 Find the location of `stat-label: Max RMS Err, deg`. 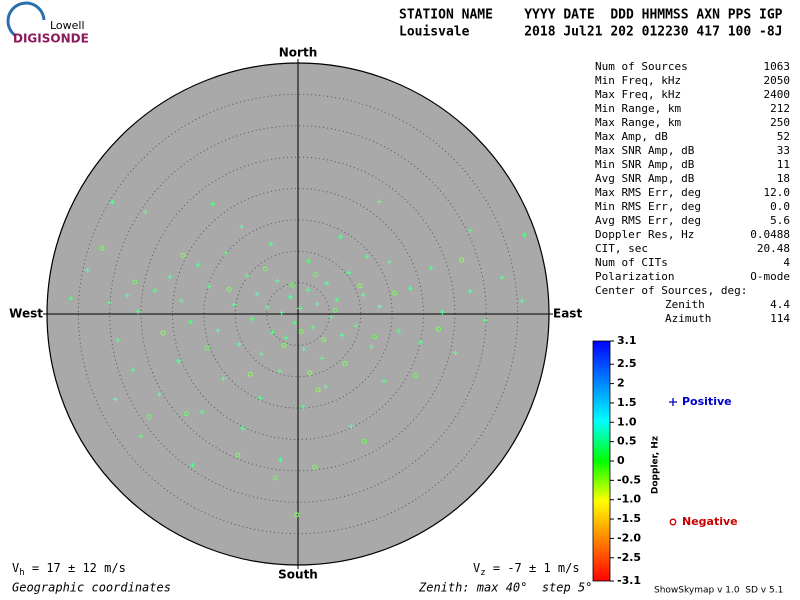

stat-label: Max RMS Err, deg is located at coordinates (648, 192).